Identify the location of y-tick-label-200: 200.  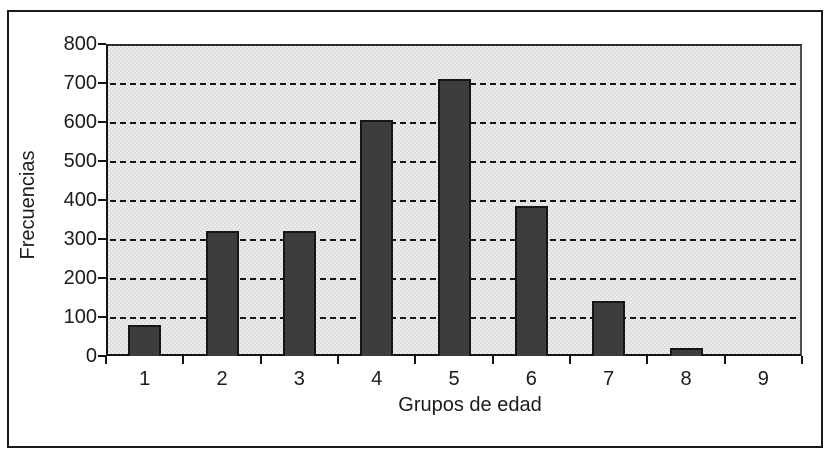
(80, 278).